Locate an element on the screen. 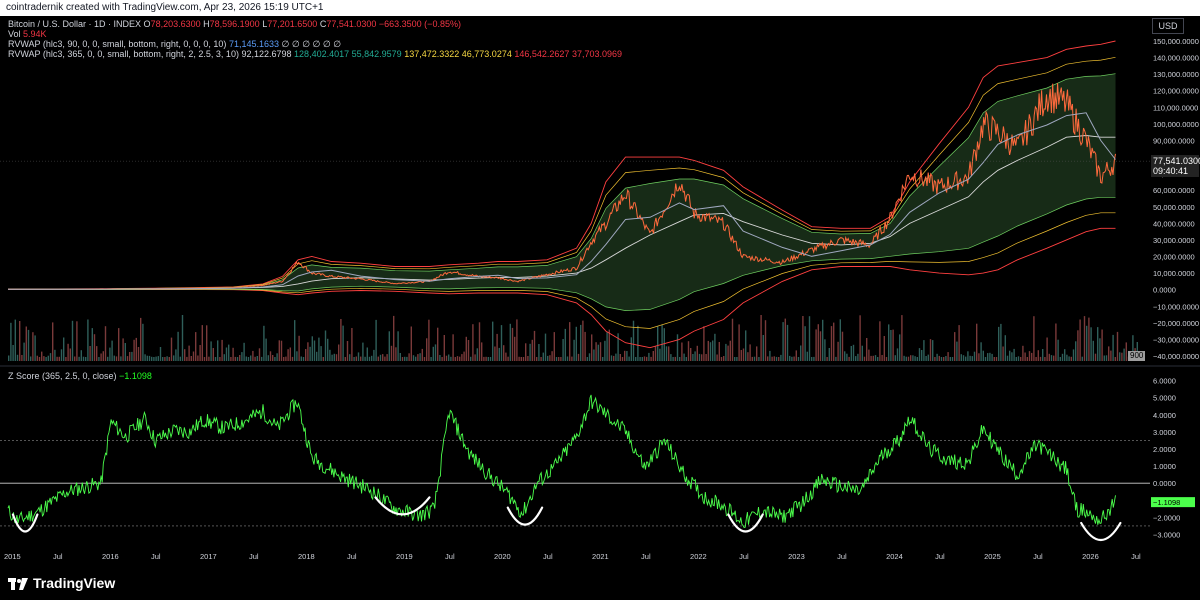  zscore-legend: Z Score (365, 2.5, 0, close) −1.1098 is located at coordinates (80, 376).